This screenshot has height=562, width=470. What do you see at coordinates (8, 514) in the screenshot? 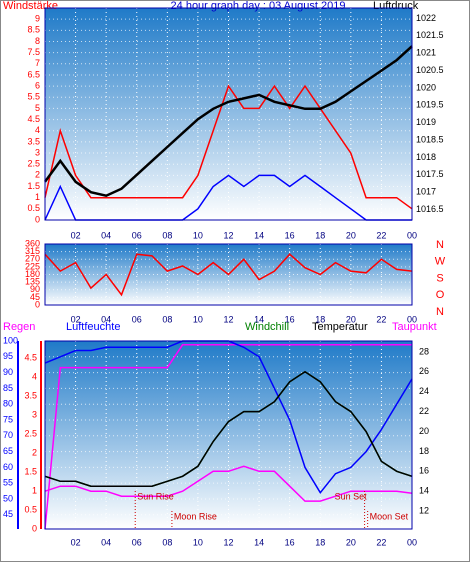
I see `y-tick-label: 45` at bounding box center [8, 514].